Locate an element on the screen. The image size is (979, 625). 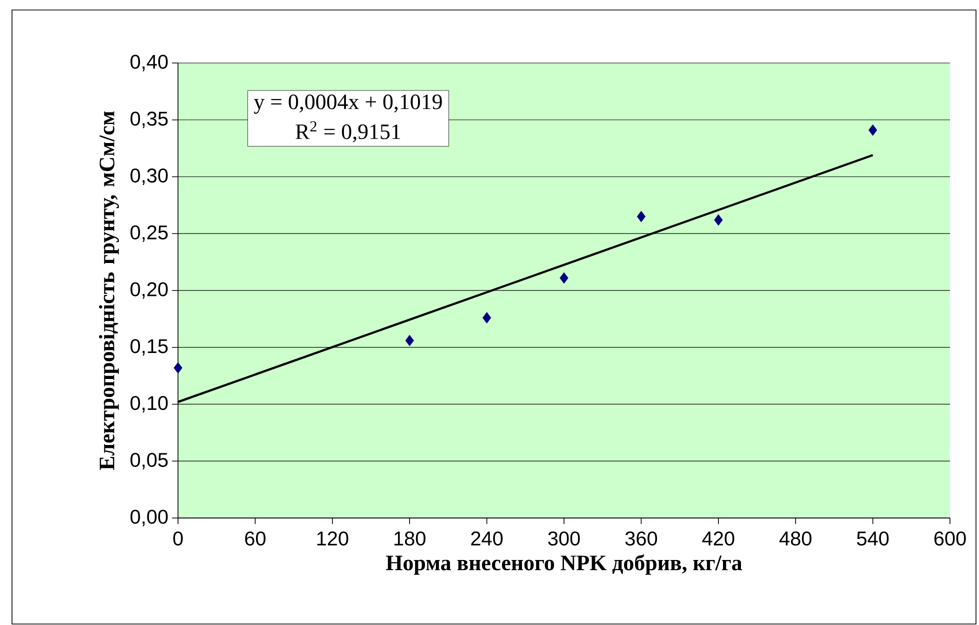
annotation: y = 0,0004x + 0,1019 is located at coordinates (348, 104).